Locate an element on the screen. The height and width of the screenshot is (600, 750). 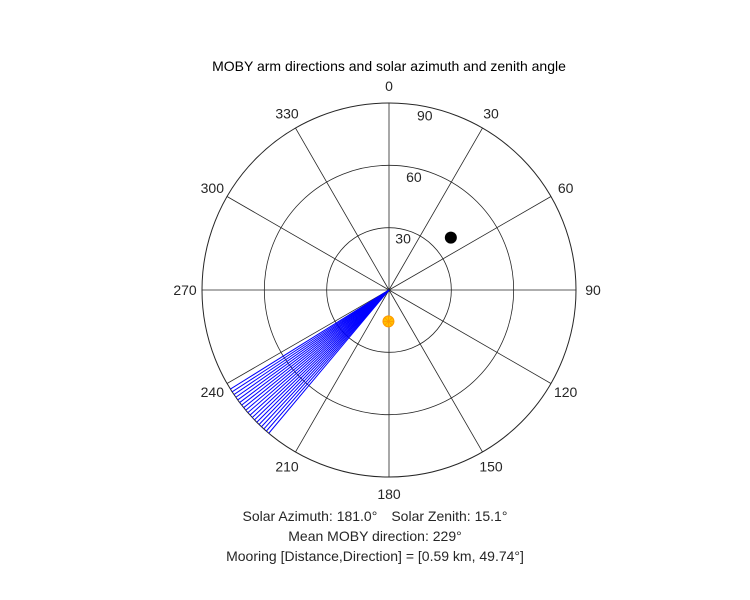
theta-tick-label-330: 330 is located at coordinates (287, 113).